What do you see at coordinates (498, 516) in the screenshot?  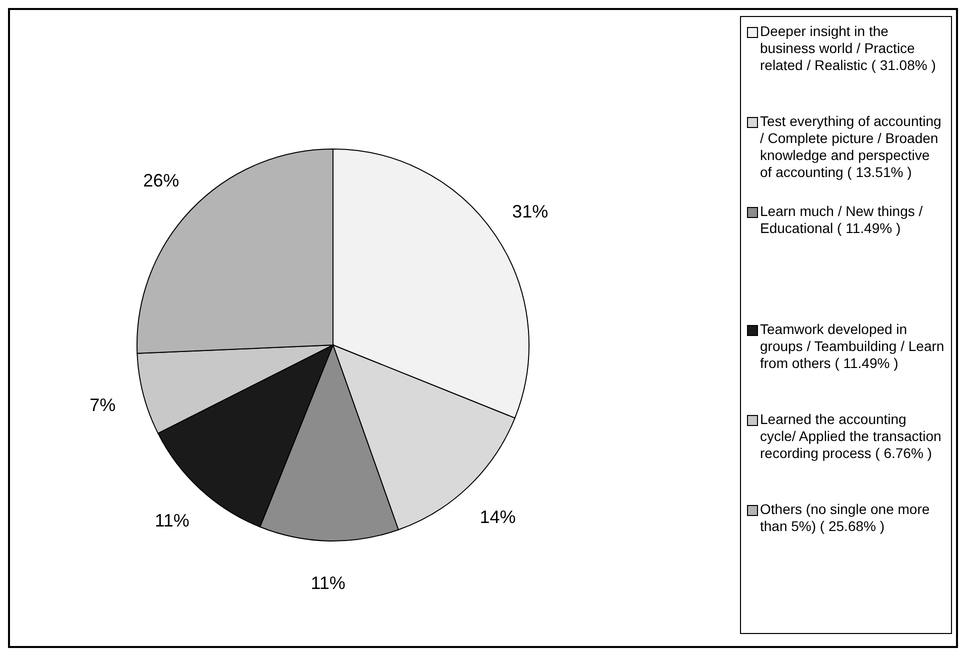 I see `data-label: 14%` at bounding box center [498, 516].